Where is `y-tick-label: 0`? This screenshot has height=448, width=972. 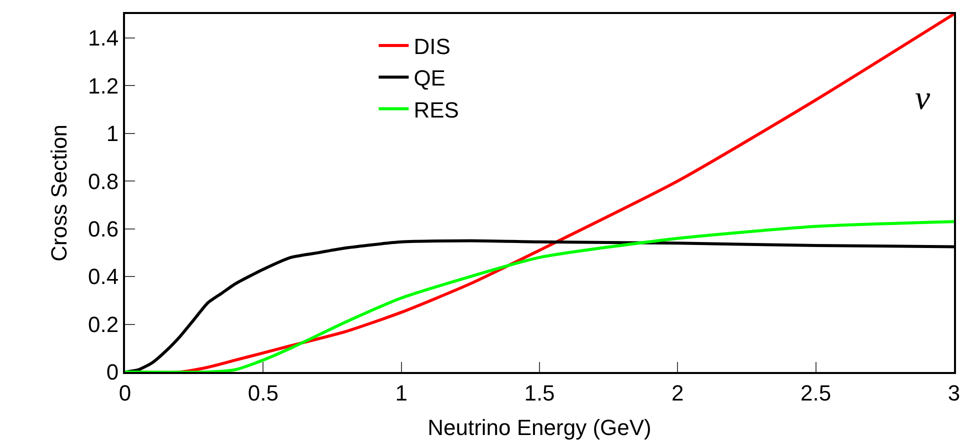 y-tick-label: 0 is located at coordinates (112, 372).